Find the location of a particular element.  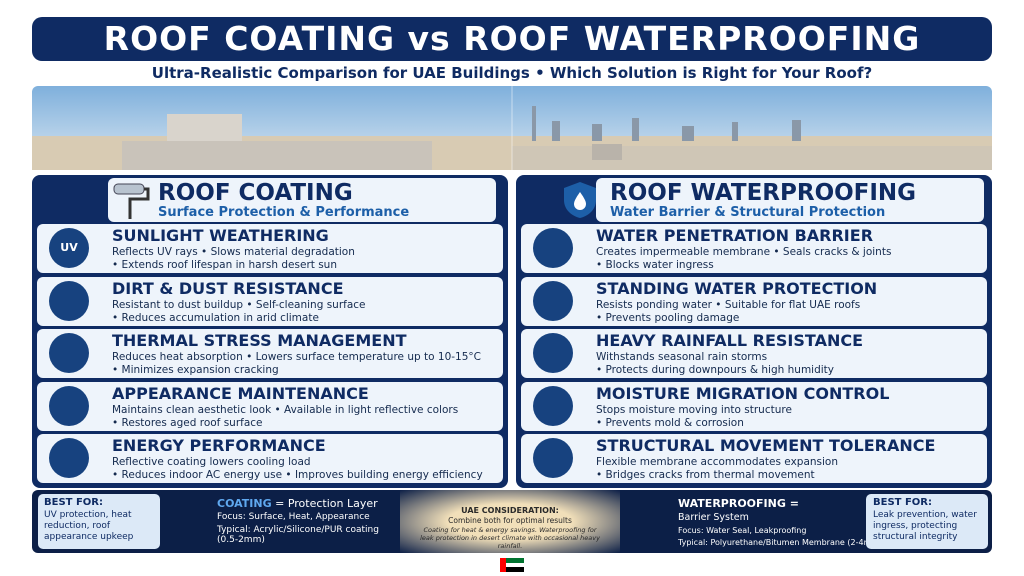

item-line: • Prevents mold & corrosion is located at coordinates (670, 422).